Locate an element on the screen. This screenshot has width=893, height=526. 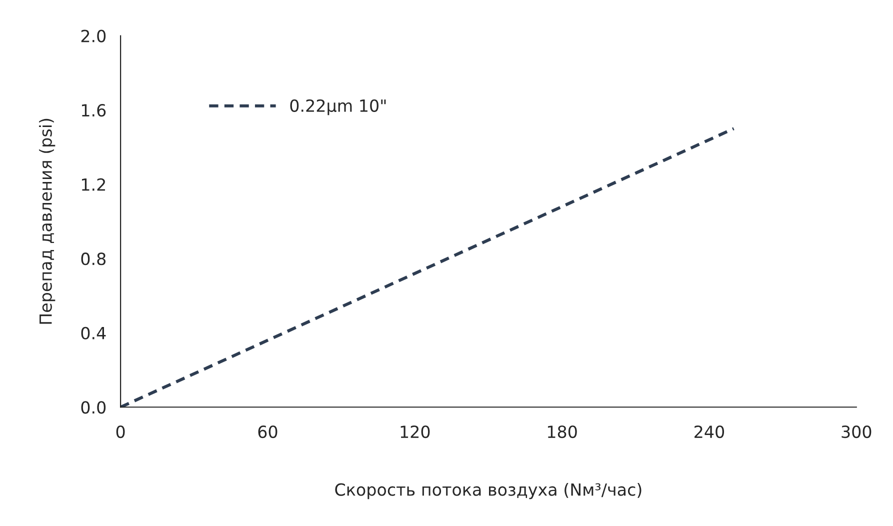
x-tick-label: 300 is located at coordinates (857, 431).